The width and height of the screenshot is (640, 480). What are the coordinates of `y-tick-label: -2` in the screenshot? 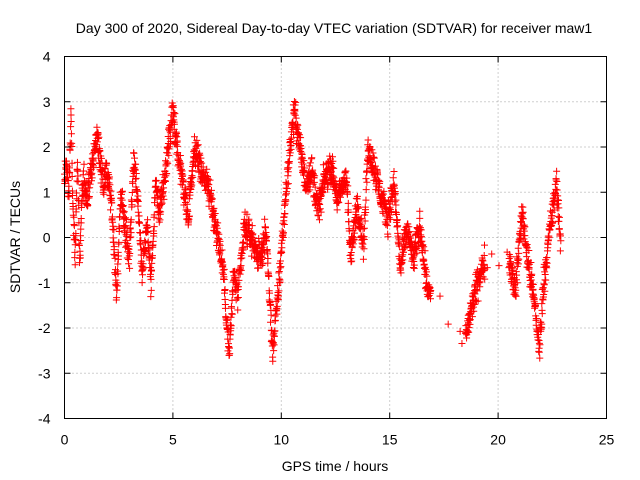 It's located at (44, 328).